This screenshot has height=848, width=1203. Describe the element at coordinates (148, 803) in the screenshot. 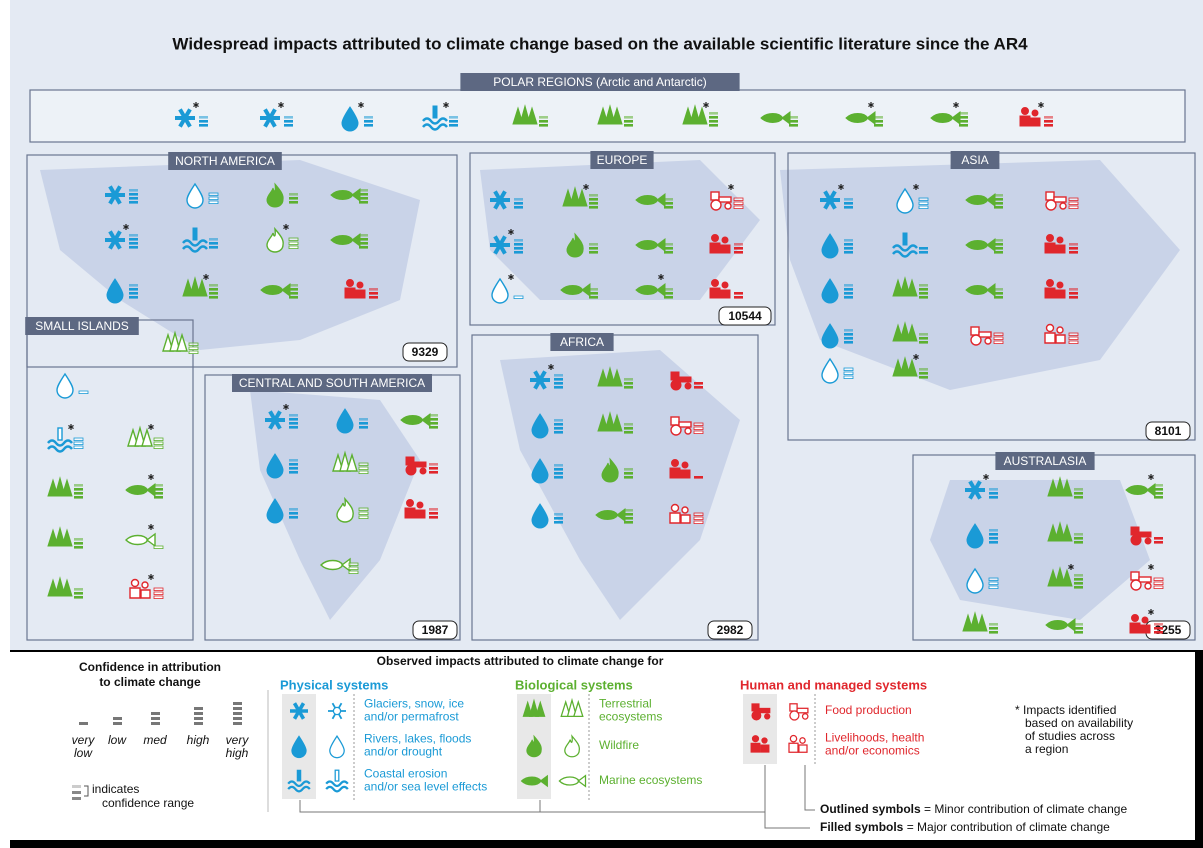

I see `range-note: confidence range` at that location.